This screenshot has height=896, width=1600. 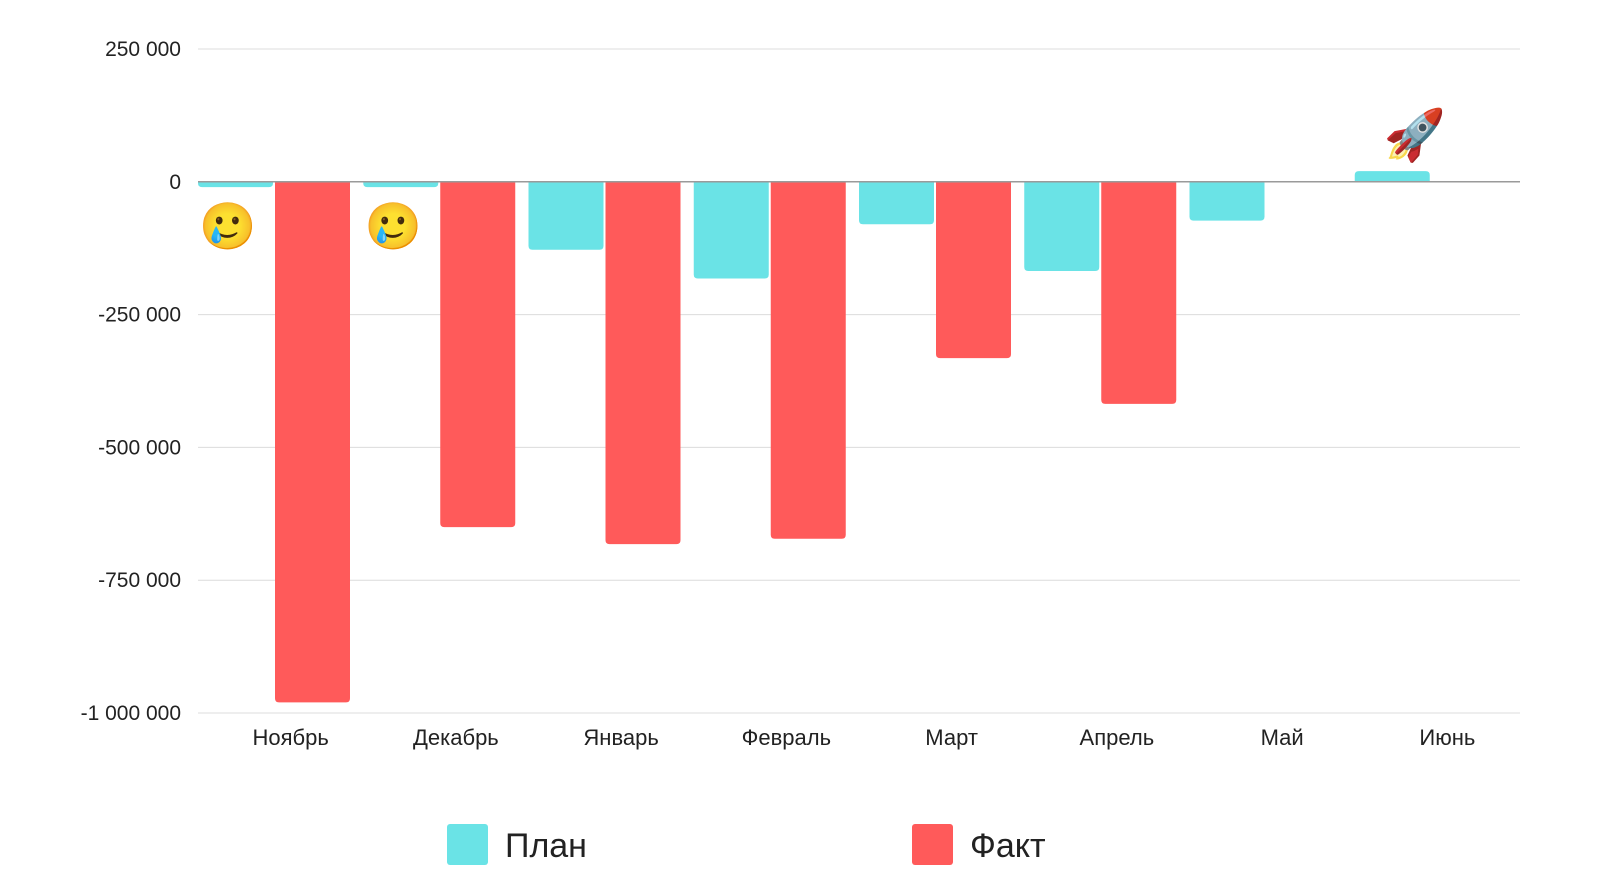 What do you see at coordinates (546, 846) in the screenshot?
I see `legend-label-plan: План` at bounding box center [546, 846].